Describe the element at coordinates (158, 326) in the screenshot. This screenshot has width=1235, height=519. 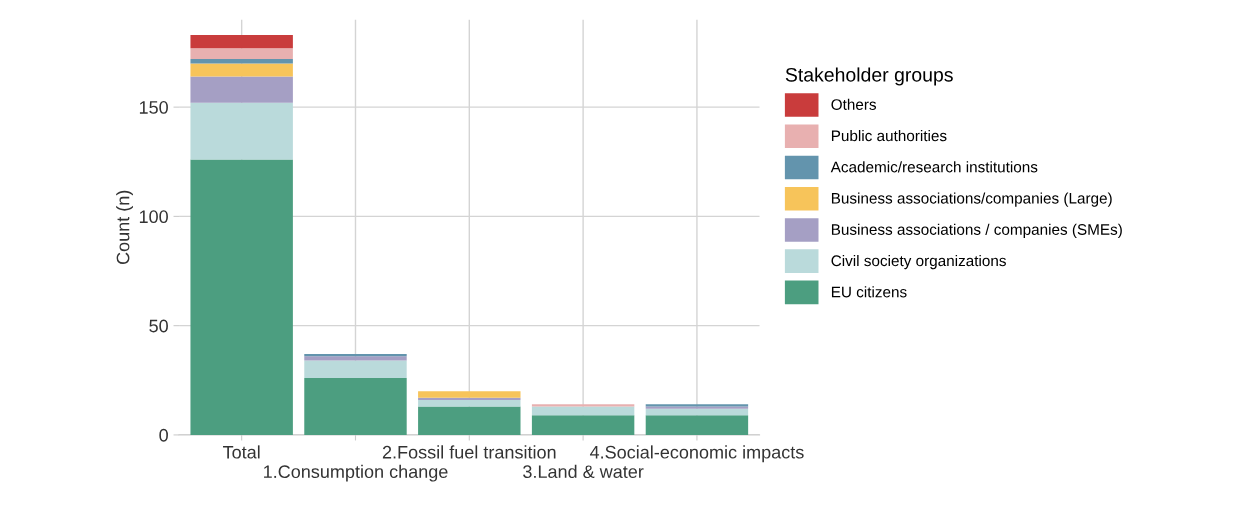
I see `y-tick-label: 50` at that location.